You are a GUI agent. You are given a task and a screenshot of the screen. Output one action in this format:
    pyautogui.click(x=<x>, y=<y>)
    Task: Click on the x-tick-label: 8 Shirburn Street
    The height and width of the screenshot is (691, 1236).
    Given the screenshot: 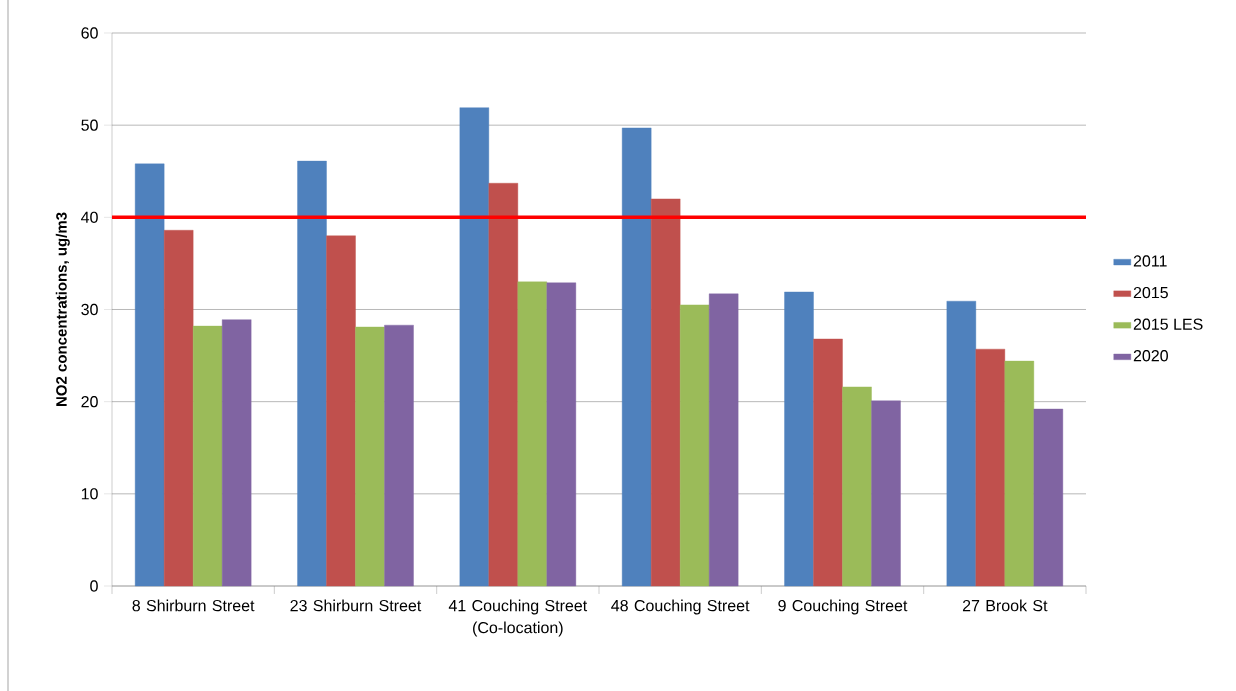 What is the action you would take?
    pyautogui.click(x=193, y=605)
    